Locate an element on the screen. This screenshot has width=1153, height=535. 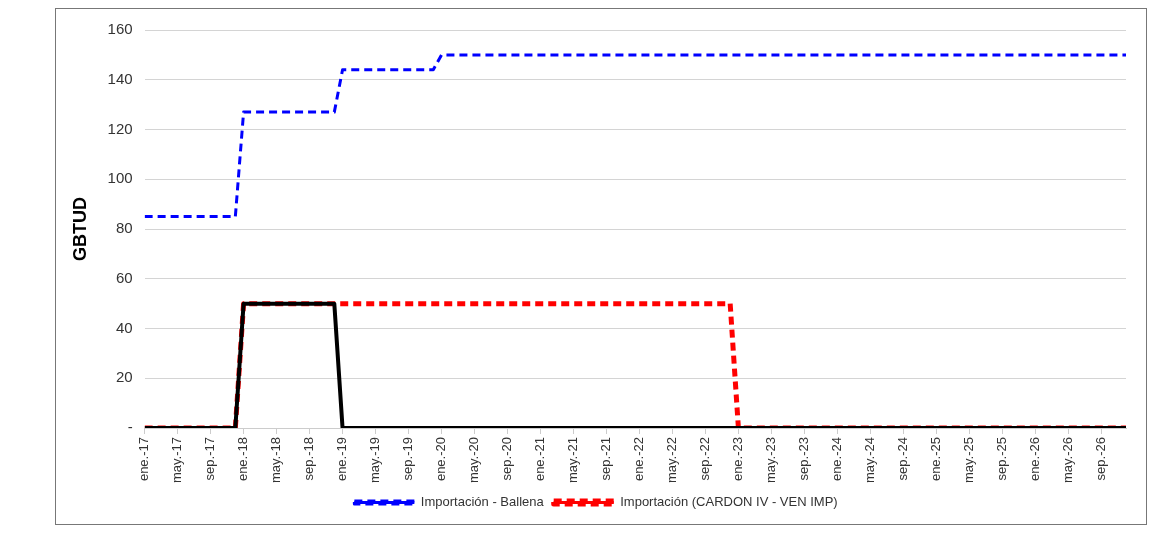
x-tick-label: sep.-17 is located at coordinates (210, 459).